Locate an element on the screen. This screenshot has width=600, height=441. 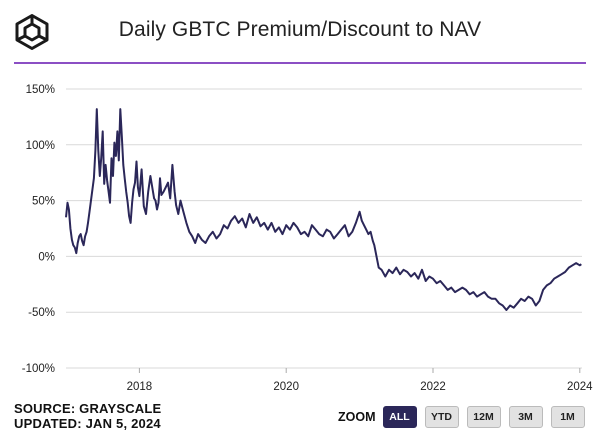
x-axis-ticks: 2018 2020 2022 2024 is located at coordinates (360, 380).